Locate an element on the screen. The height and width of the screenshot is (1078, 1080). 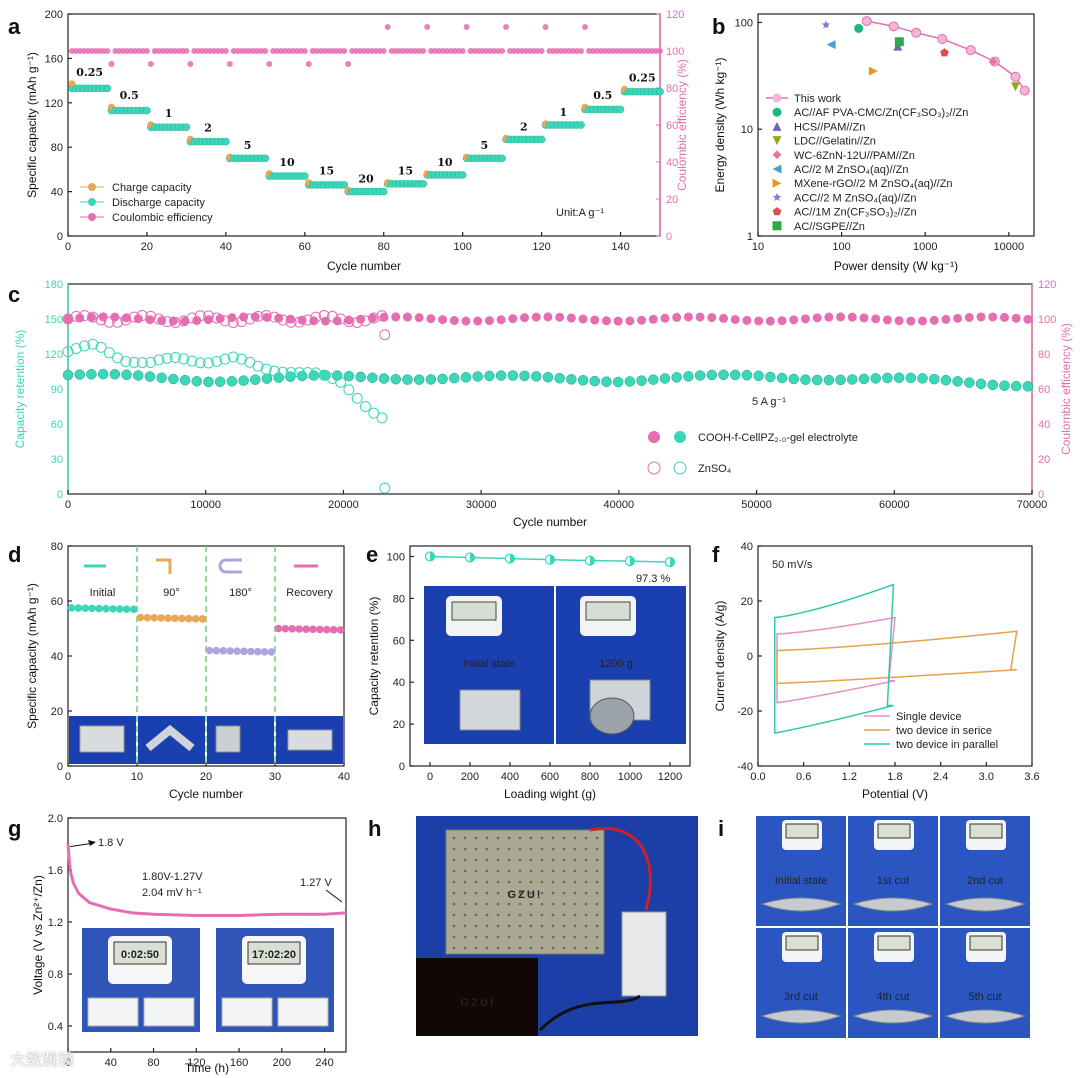
panel-g-end-label: 1.27 V is located at coordinates (316, 883).